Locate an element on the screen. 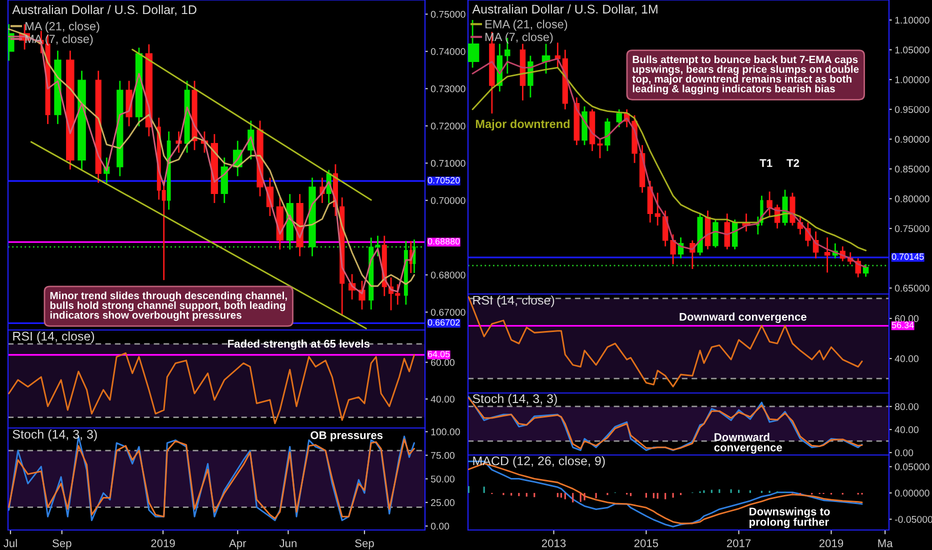 The width and height of the screenshot is (932, 550). ref-line-label: 64.05 is located at coordinates (439, 354).